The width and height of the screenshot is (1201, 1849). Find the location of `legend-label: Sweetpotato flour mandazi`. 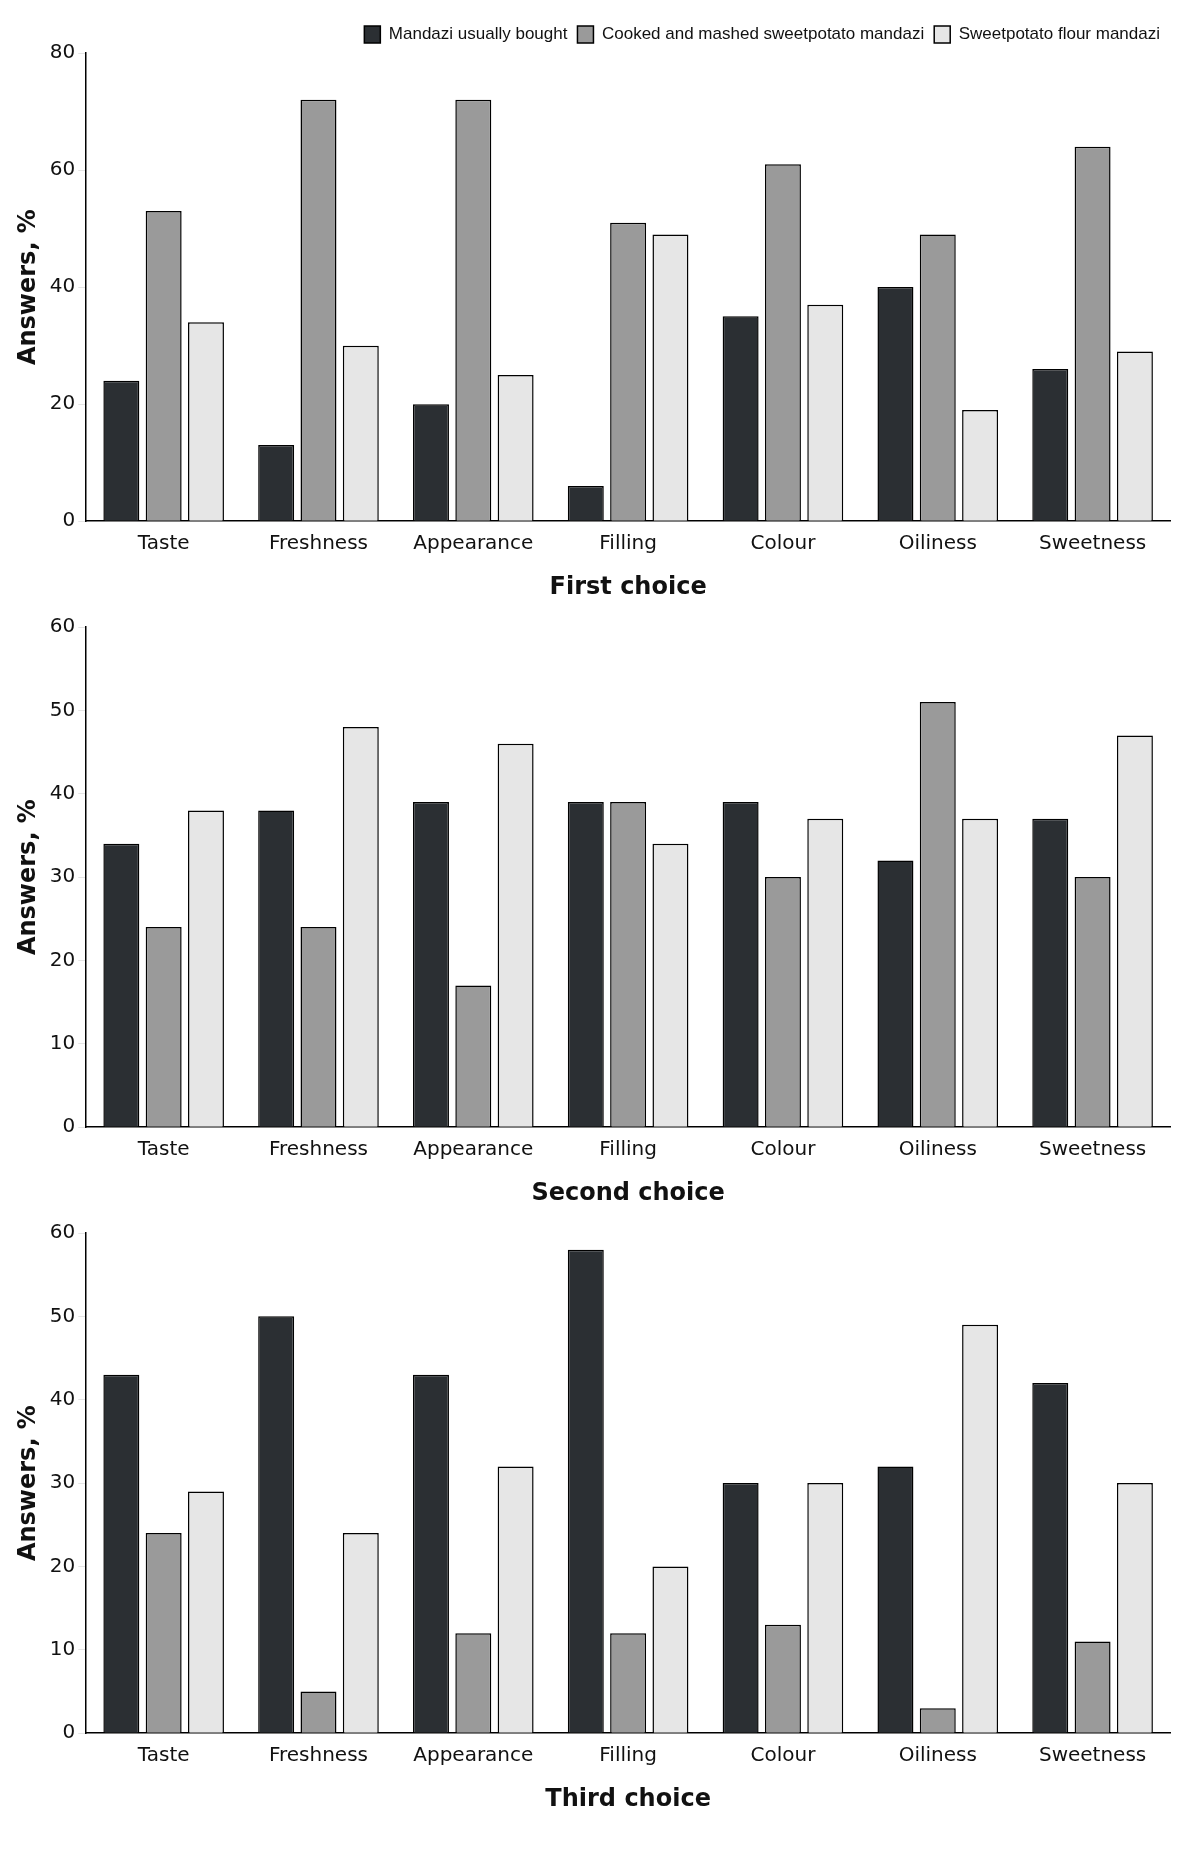

legend-label: Sweetpotato flour mandazi is located at coordinates (1059, 34).